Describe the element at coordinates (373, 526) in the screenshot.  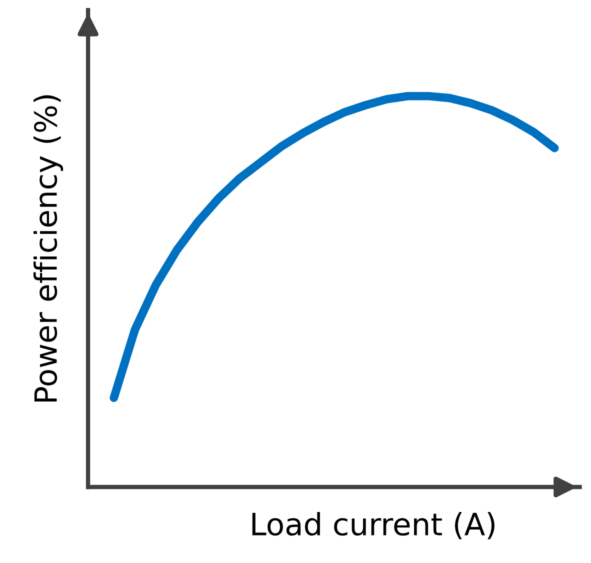
I see `x-axis-title: Load current (A)` at that location.